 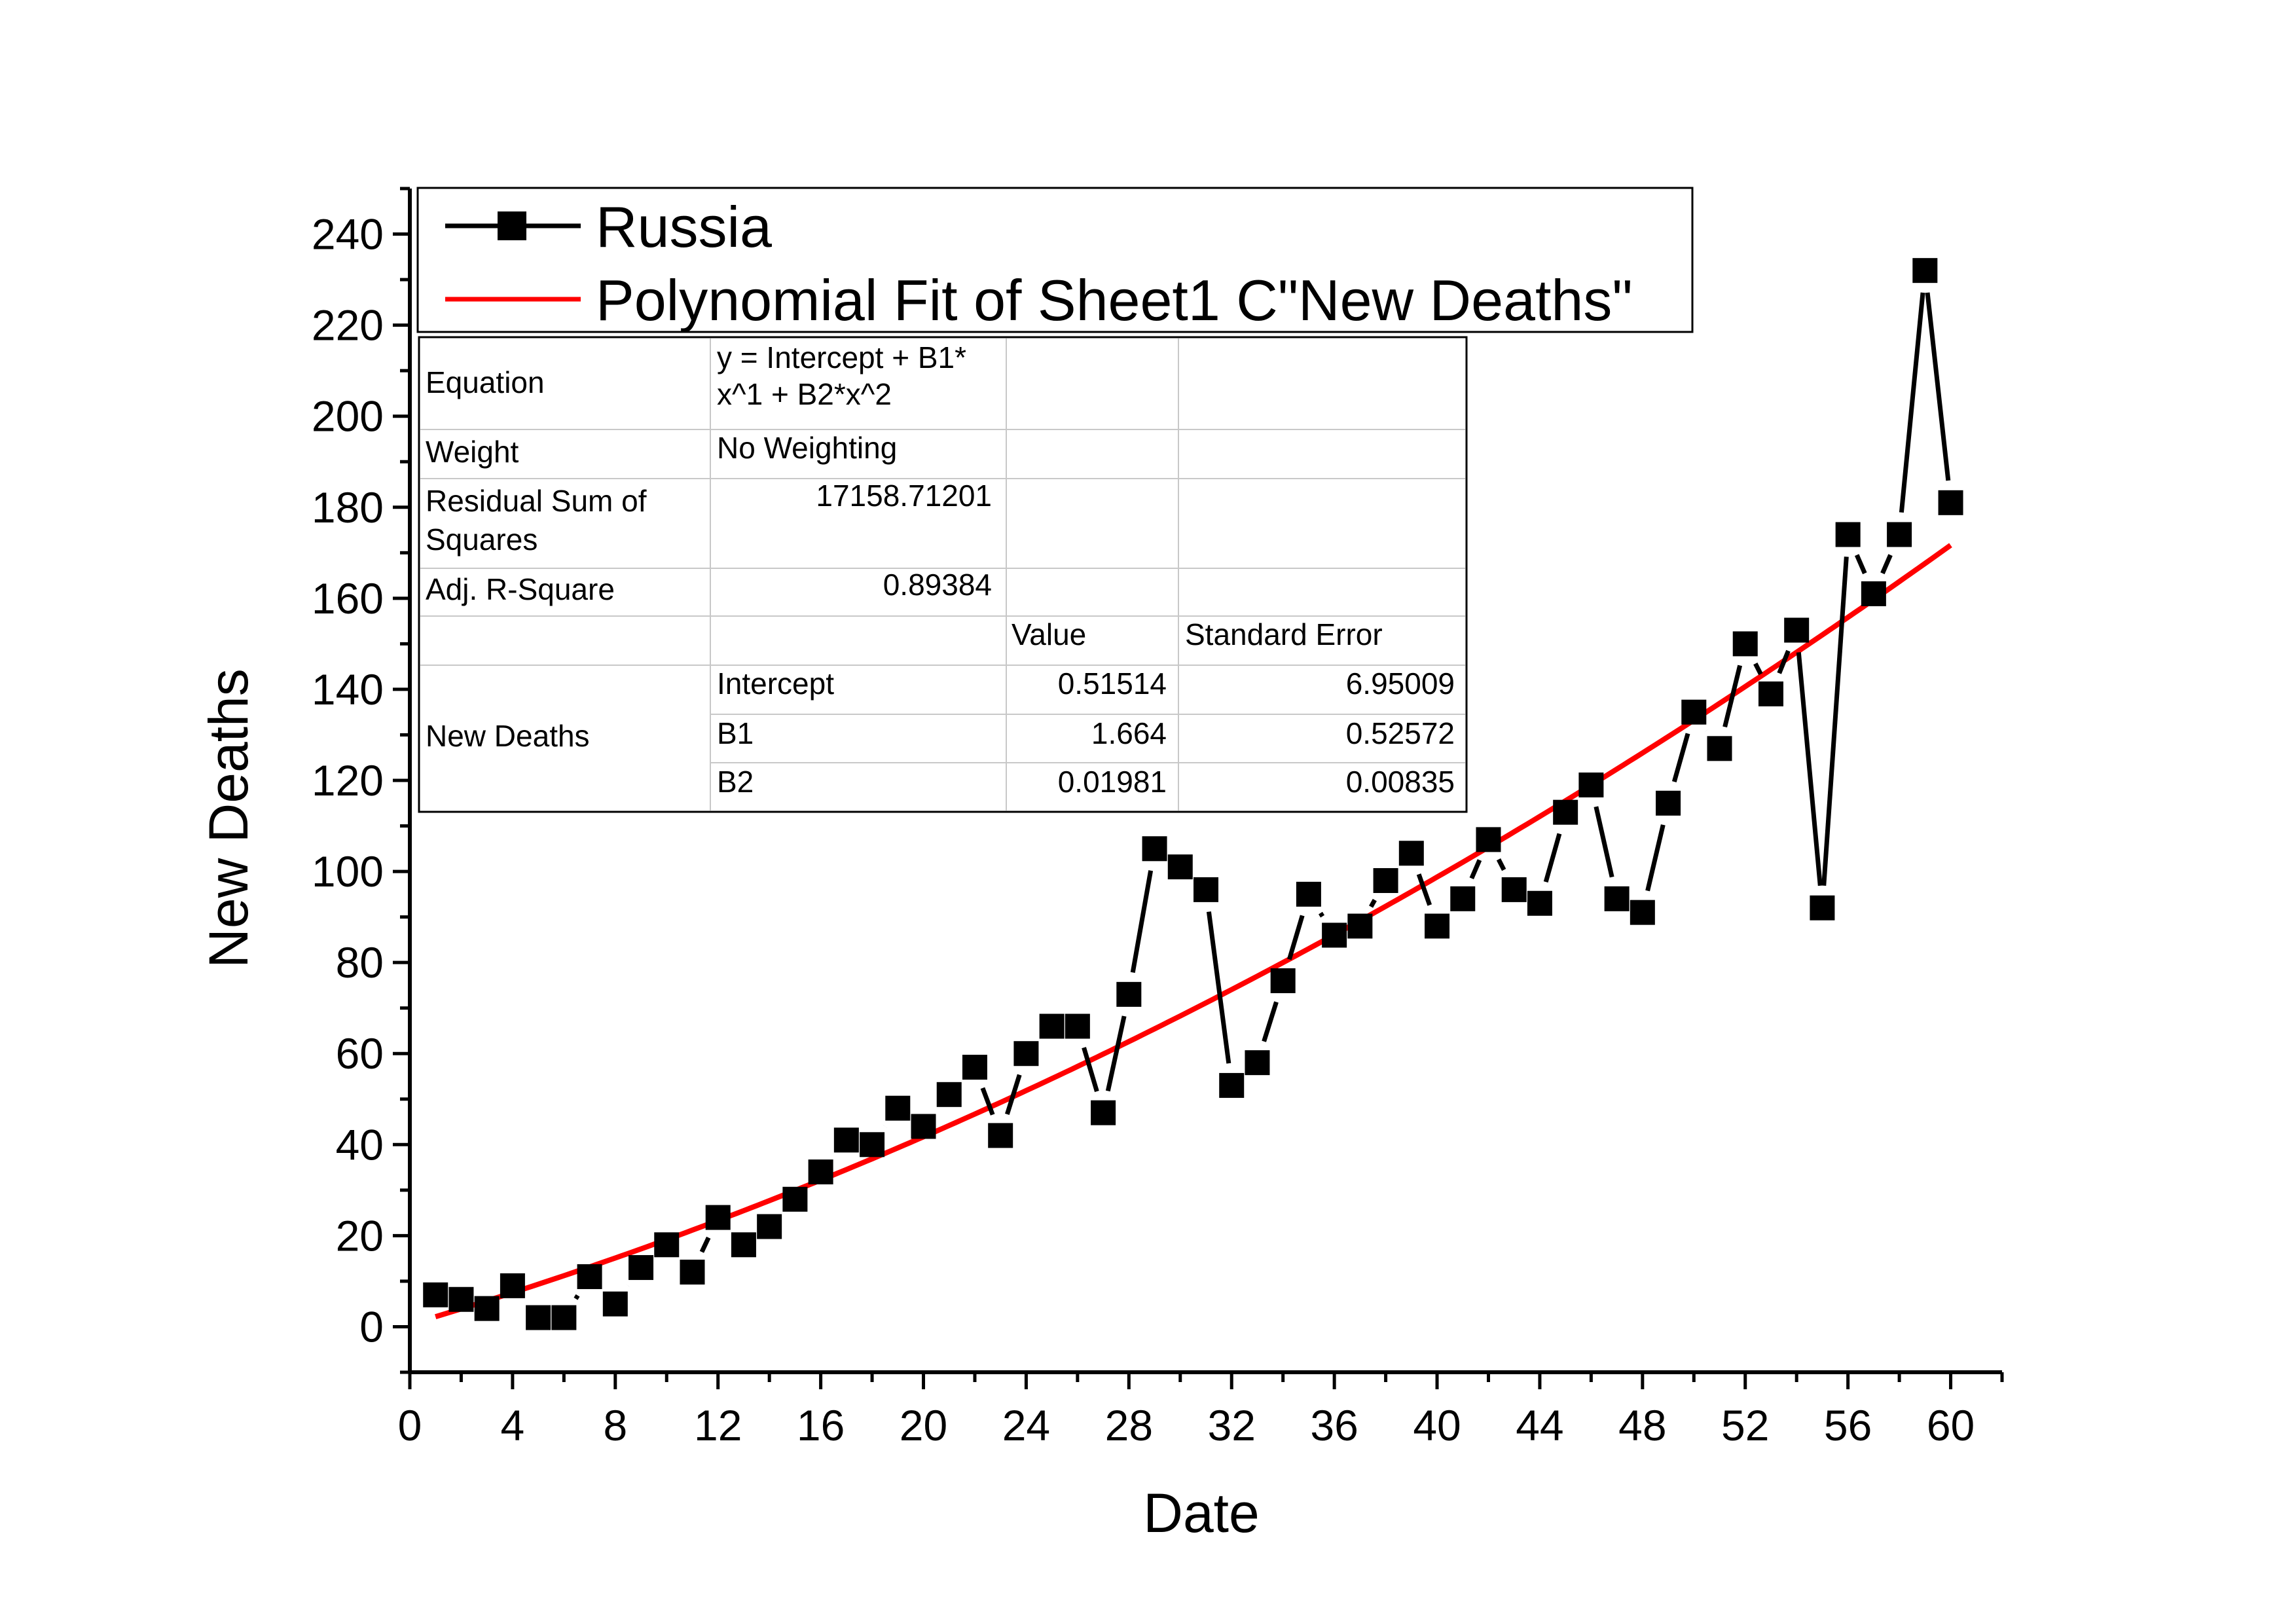 What do you see at coordinates (735, 733) in the screenshot?
I see `table-param-name-1: B1` at bounding box center [735, 733].